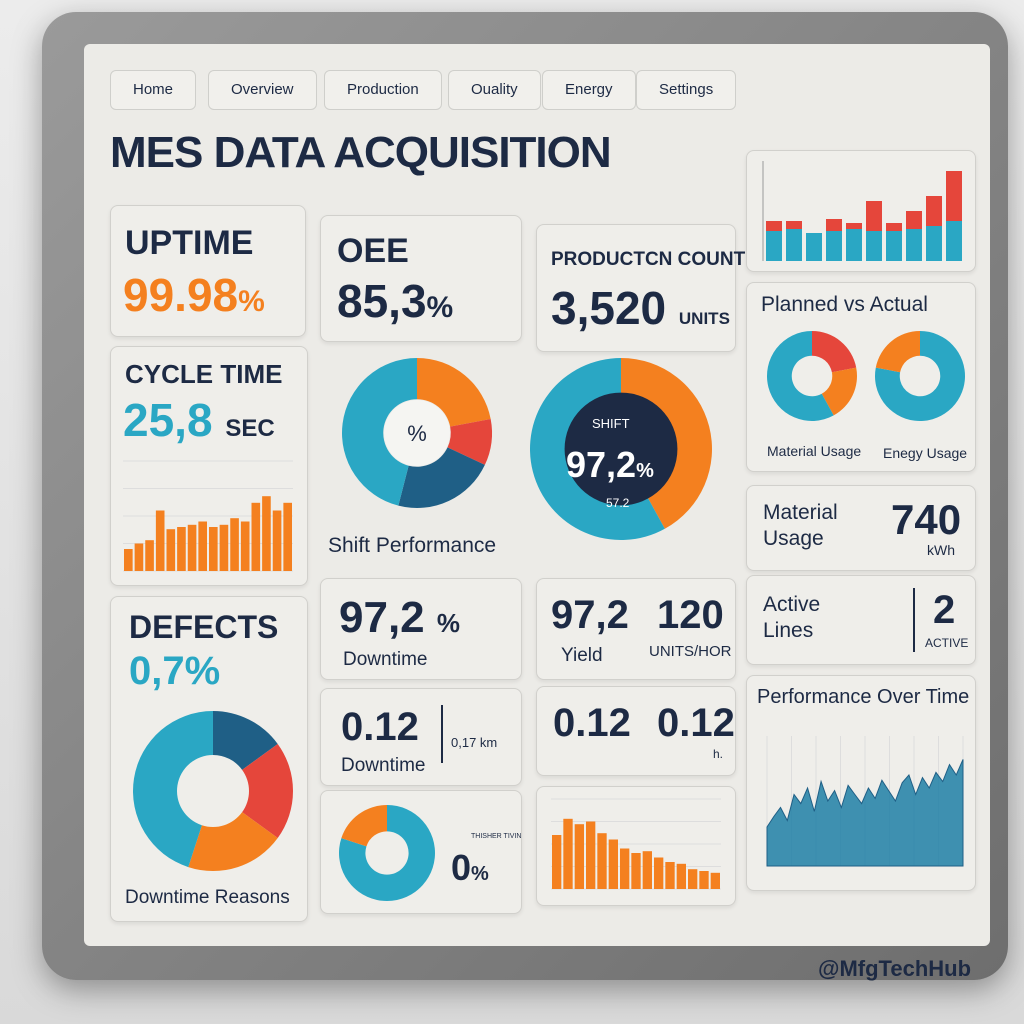  I want to click on donut-sub: 57.2, so click(618, 503).